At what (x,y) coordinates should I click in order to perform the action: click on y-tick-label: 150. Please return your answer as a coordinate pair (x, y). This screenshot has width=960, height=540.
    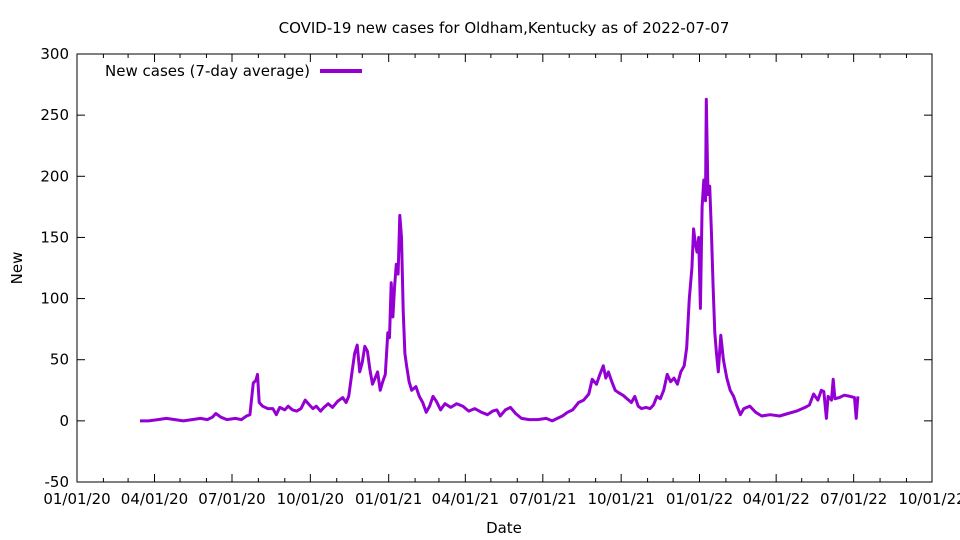
    Looking at the image, I should click on (54, 237).